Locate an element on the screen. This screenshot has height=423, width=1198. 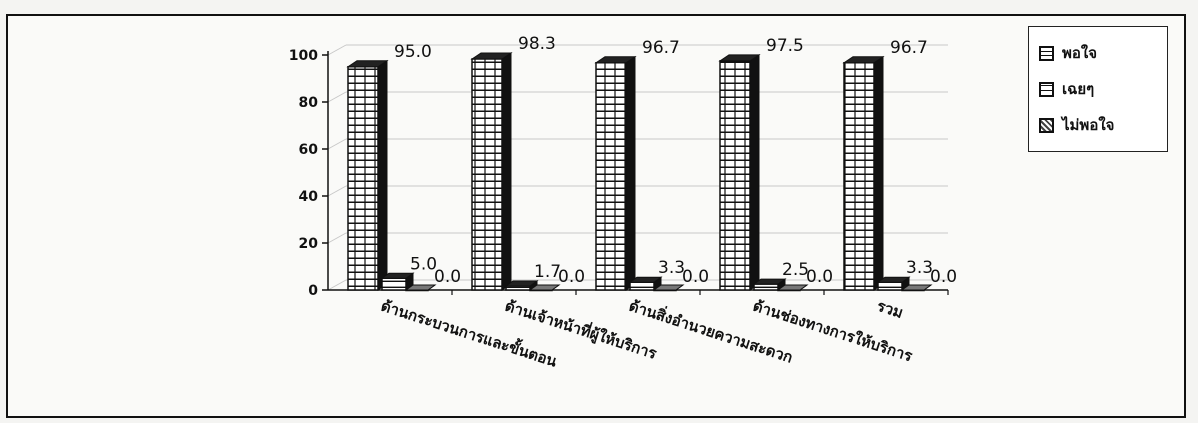
x-tick-label: รวม is located at coordinates (890, 309).